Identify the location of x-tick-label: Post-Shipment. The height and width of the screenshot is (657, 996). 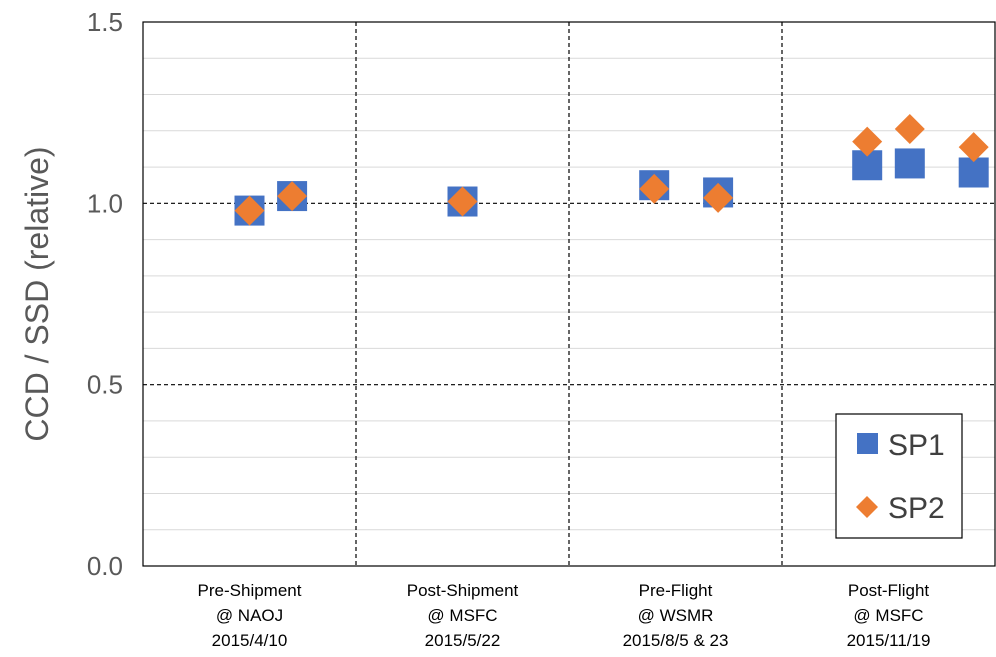
(463, 590).